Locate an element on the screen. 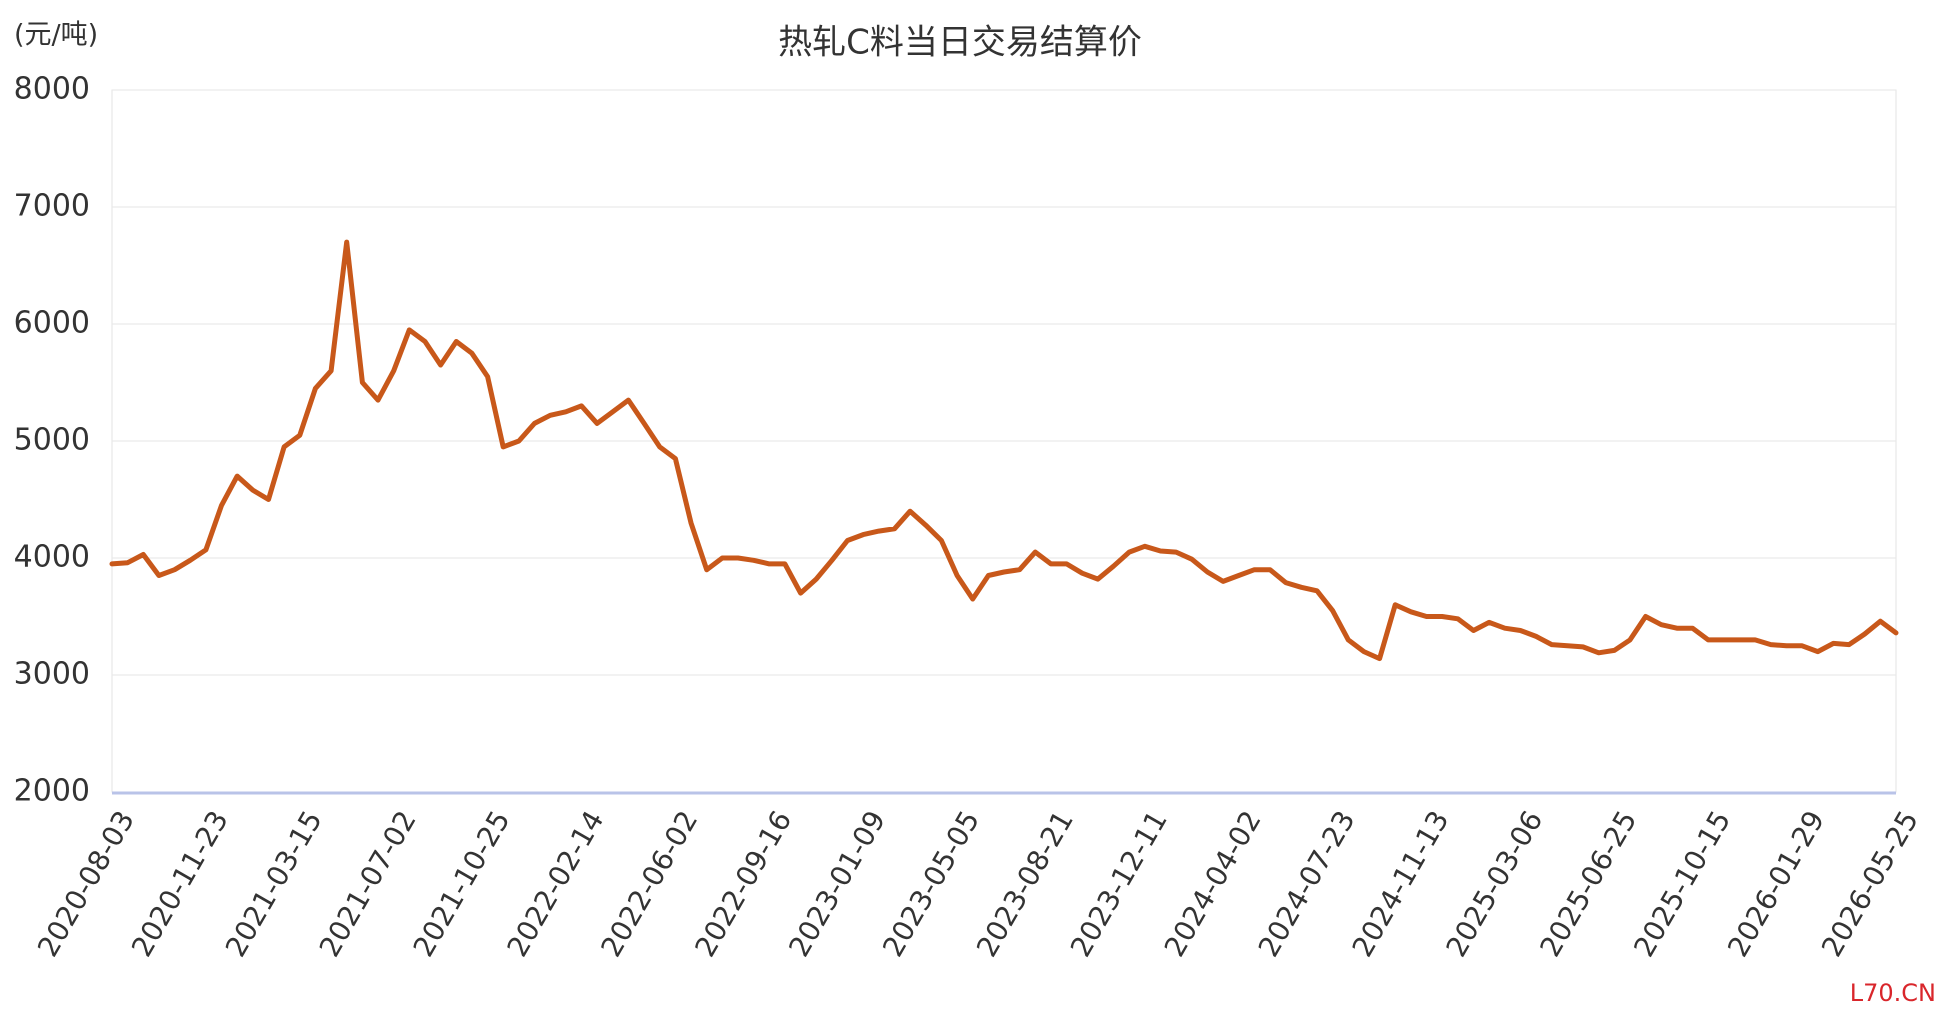 The width and height of the screenshot is (1943, 1013). x-tick-label: 2022-09-16 is located at coordinates (743, 883).